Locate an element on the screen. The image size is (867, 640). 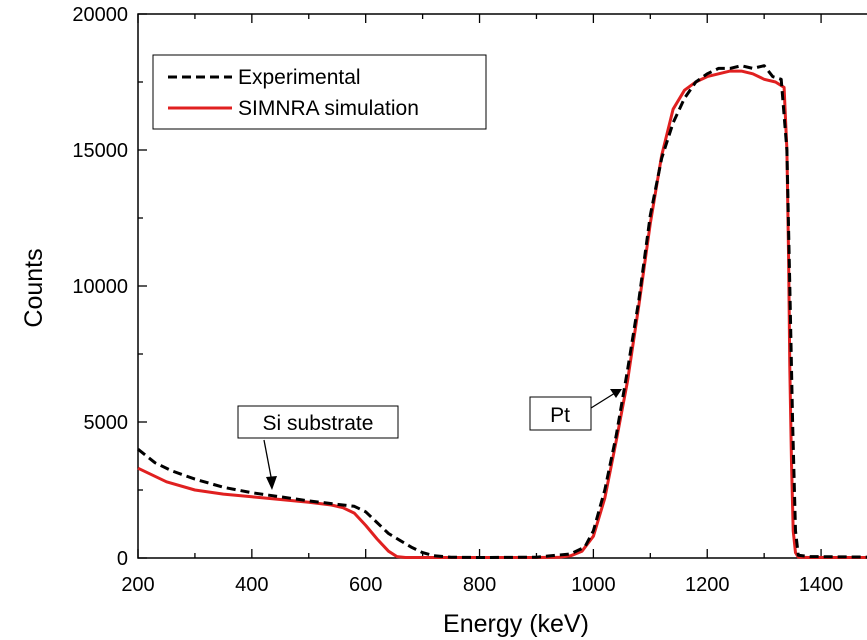
x-tick-label: 1400 is located at coordinates (821, 585).